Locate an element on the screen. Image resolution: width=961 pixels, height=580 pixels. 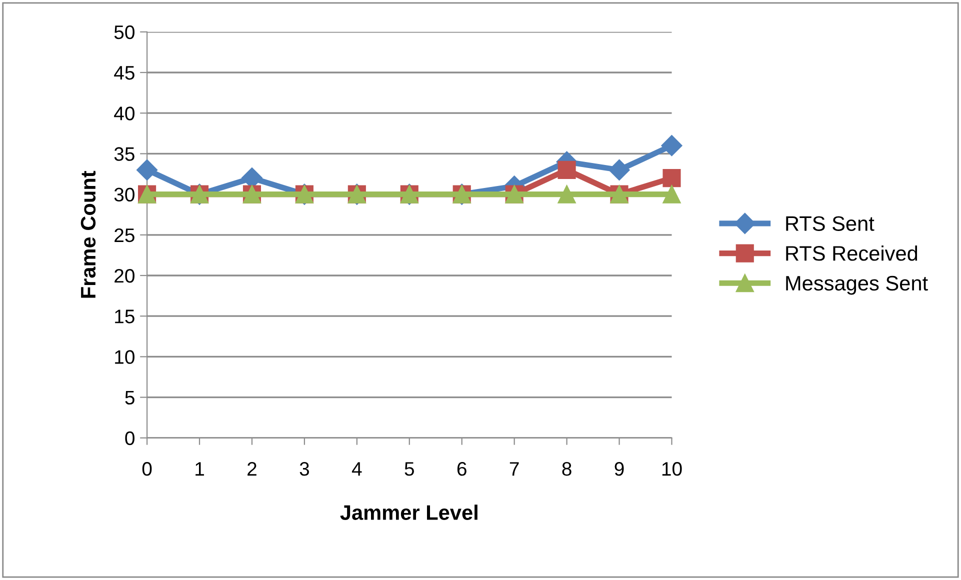
x-tick-label: 3 is located at coordinates (304, 469).